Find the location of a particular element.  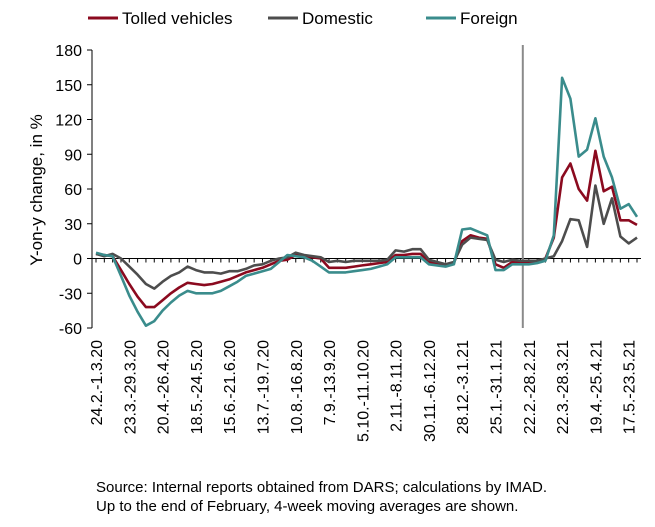

y-tick-label: -30 is located at coordinates (70, 294).